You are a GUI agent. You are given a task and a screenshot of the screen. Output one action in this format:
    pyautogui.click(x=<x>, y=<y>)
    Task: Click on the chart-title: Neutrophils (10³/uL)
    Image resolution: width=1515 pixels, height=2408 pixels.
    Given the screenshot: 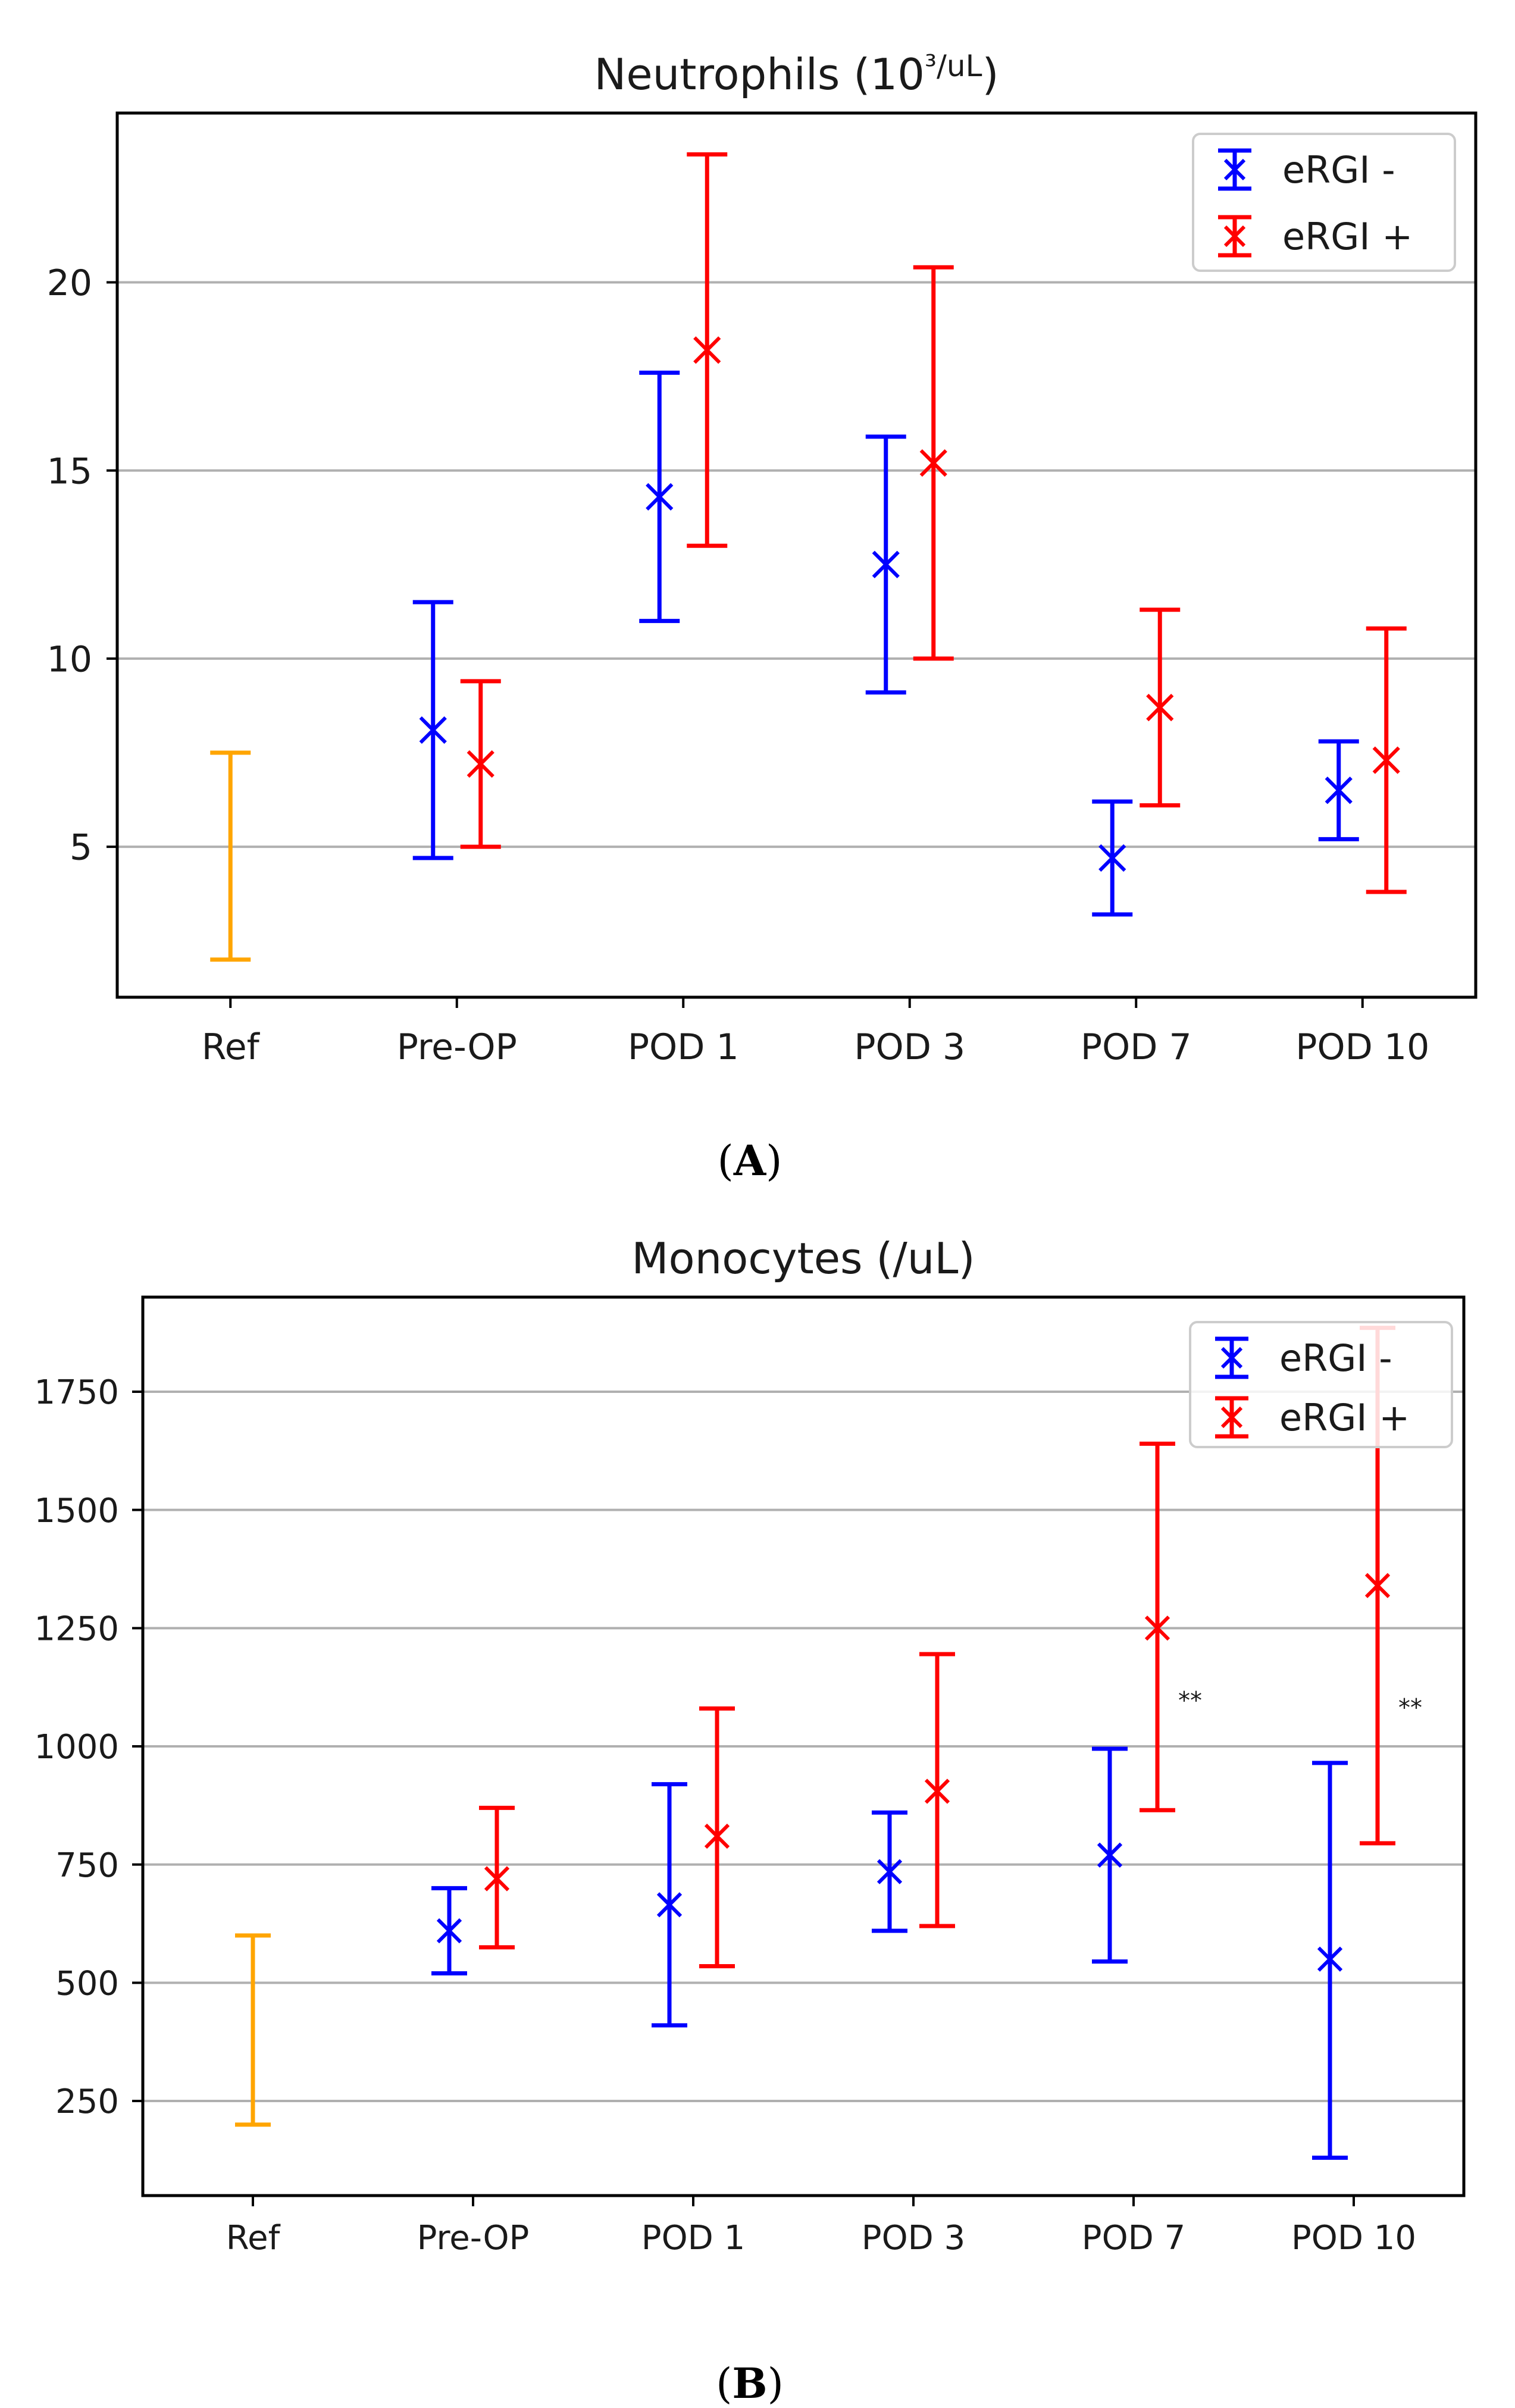 What is the action you would take?
    pyautogui.click(x=796, y=74)
    